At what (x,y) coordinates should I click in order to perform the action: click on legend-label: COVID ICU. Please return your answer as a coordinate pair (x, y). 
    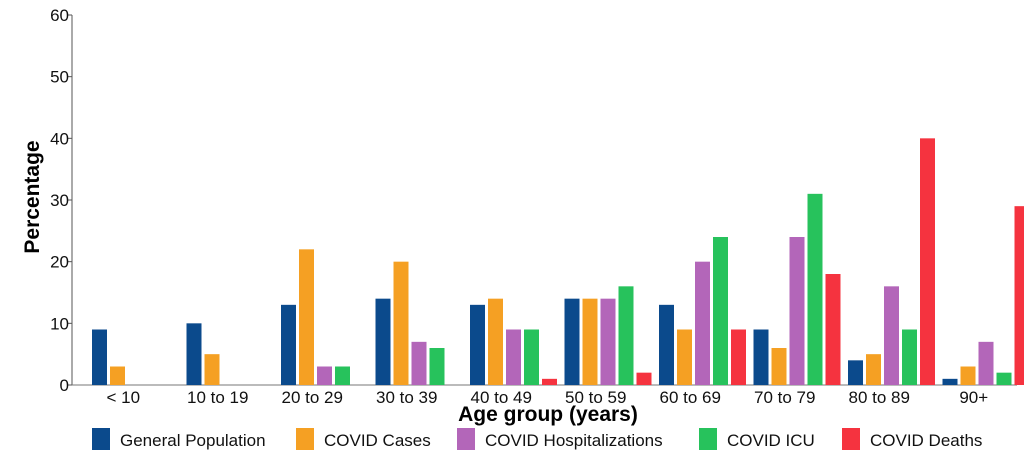
    Looking at the image, I should click on (771, 440).